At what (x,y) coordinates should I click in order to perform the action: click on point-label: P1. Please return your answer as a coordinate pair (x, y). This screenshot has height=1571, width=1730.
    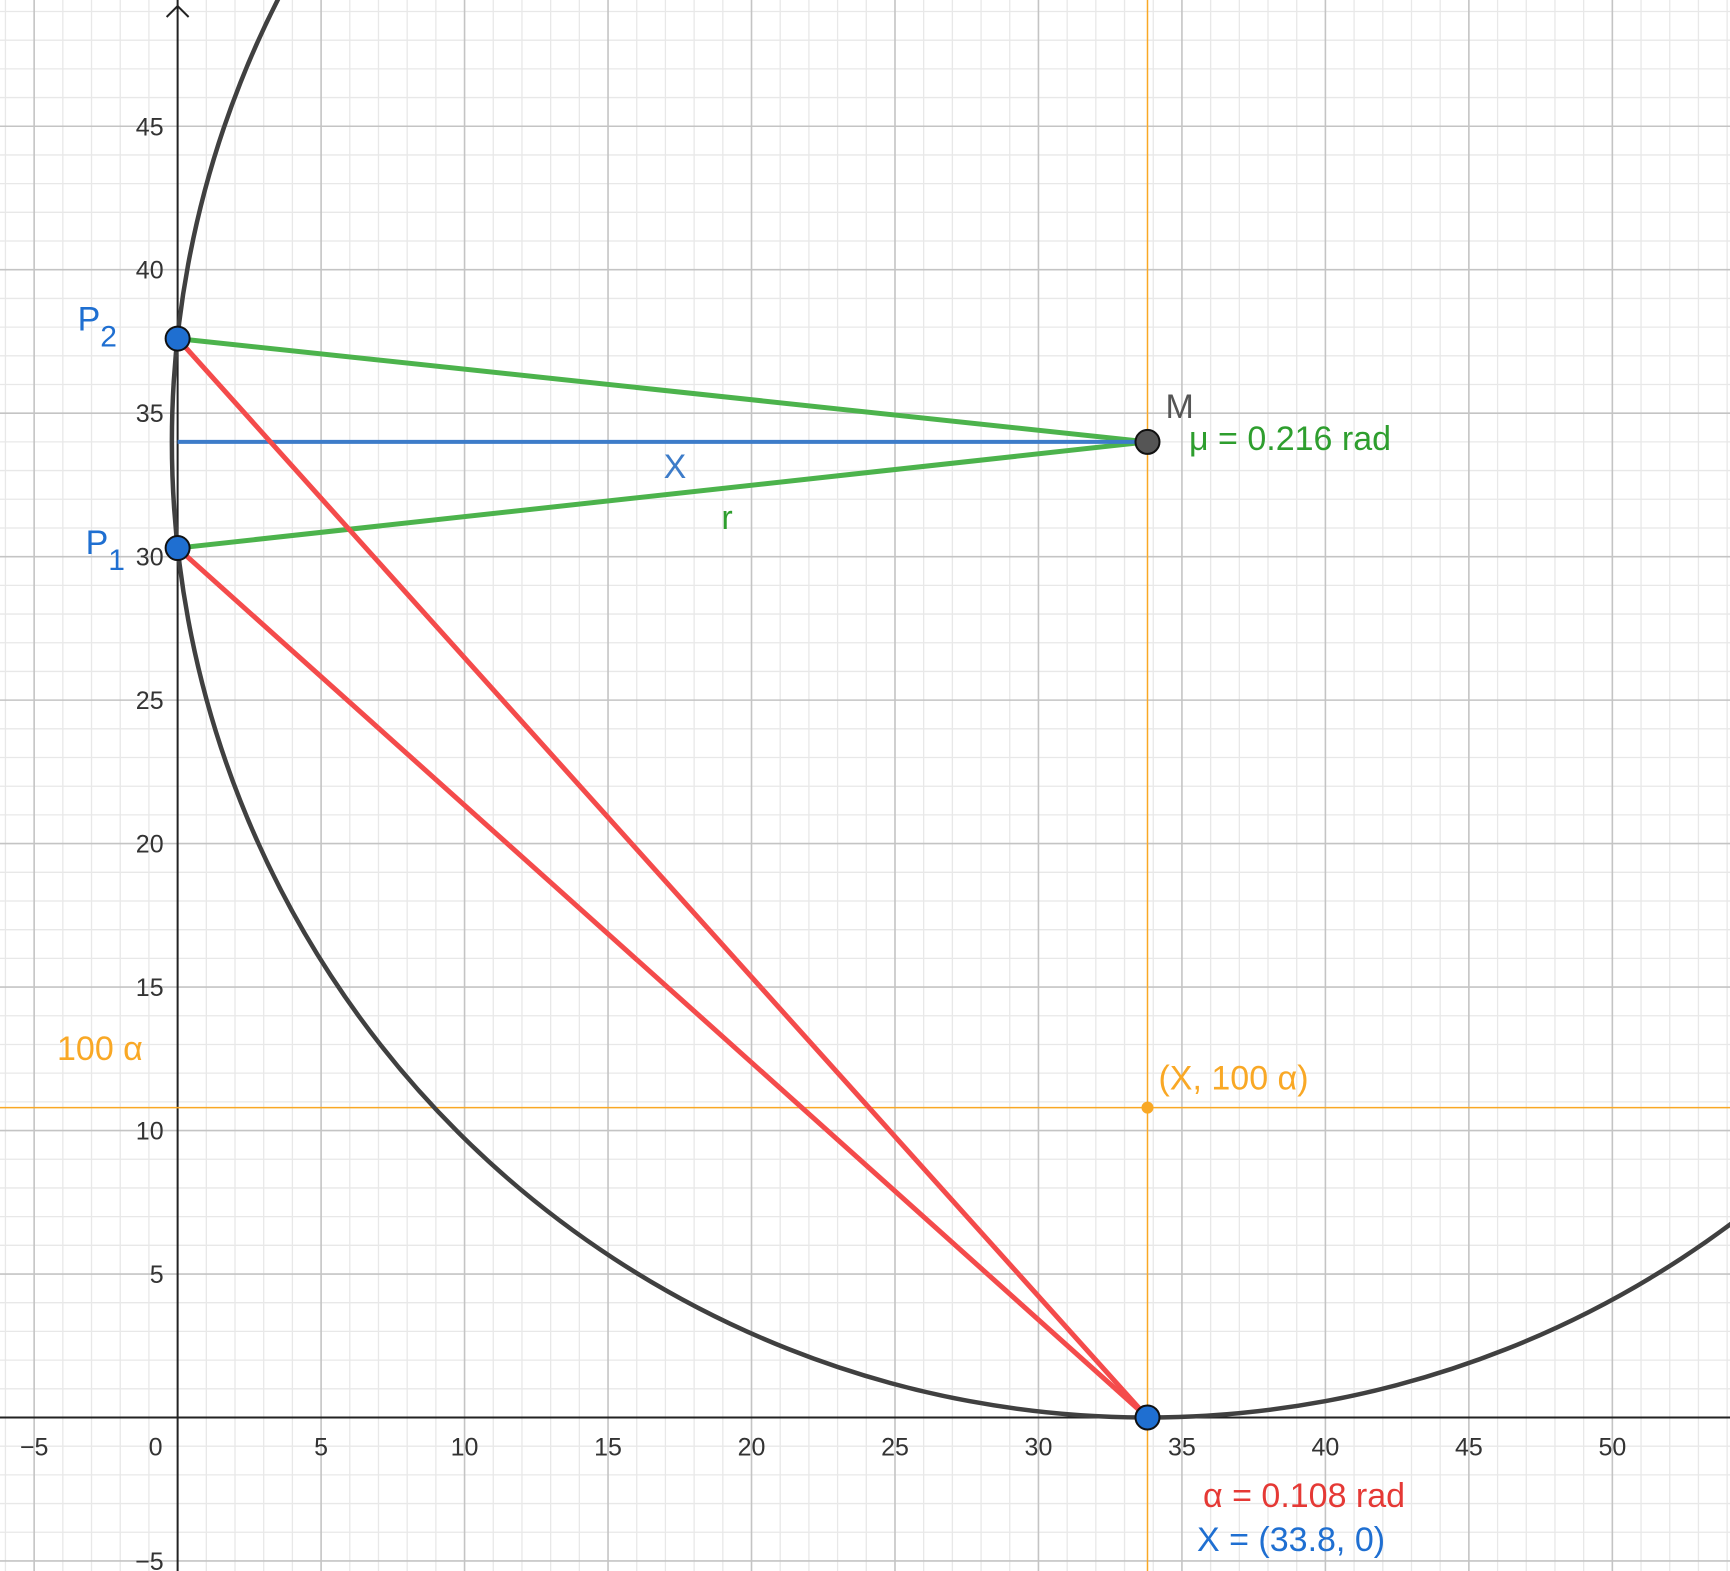
    Looking at the image, I should click on (105, 550).